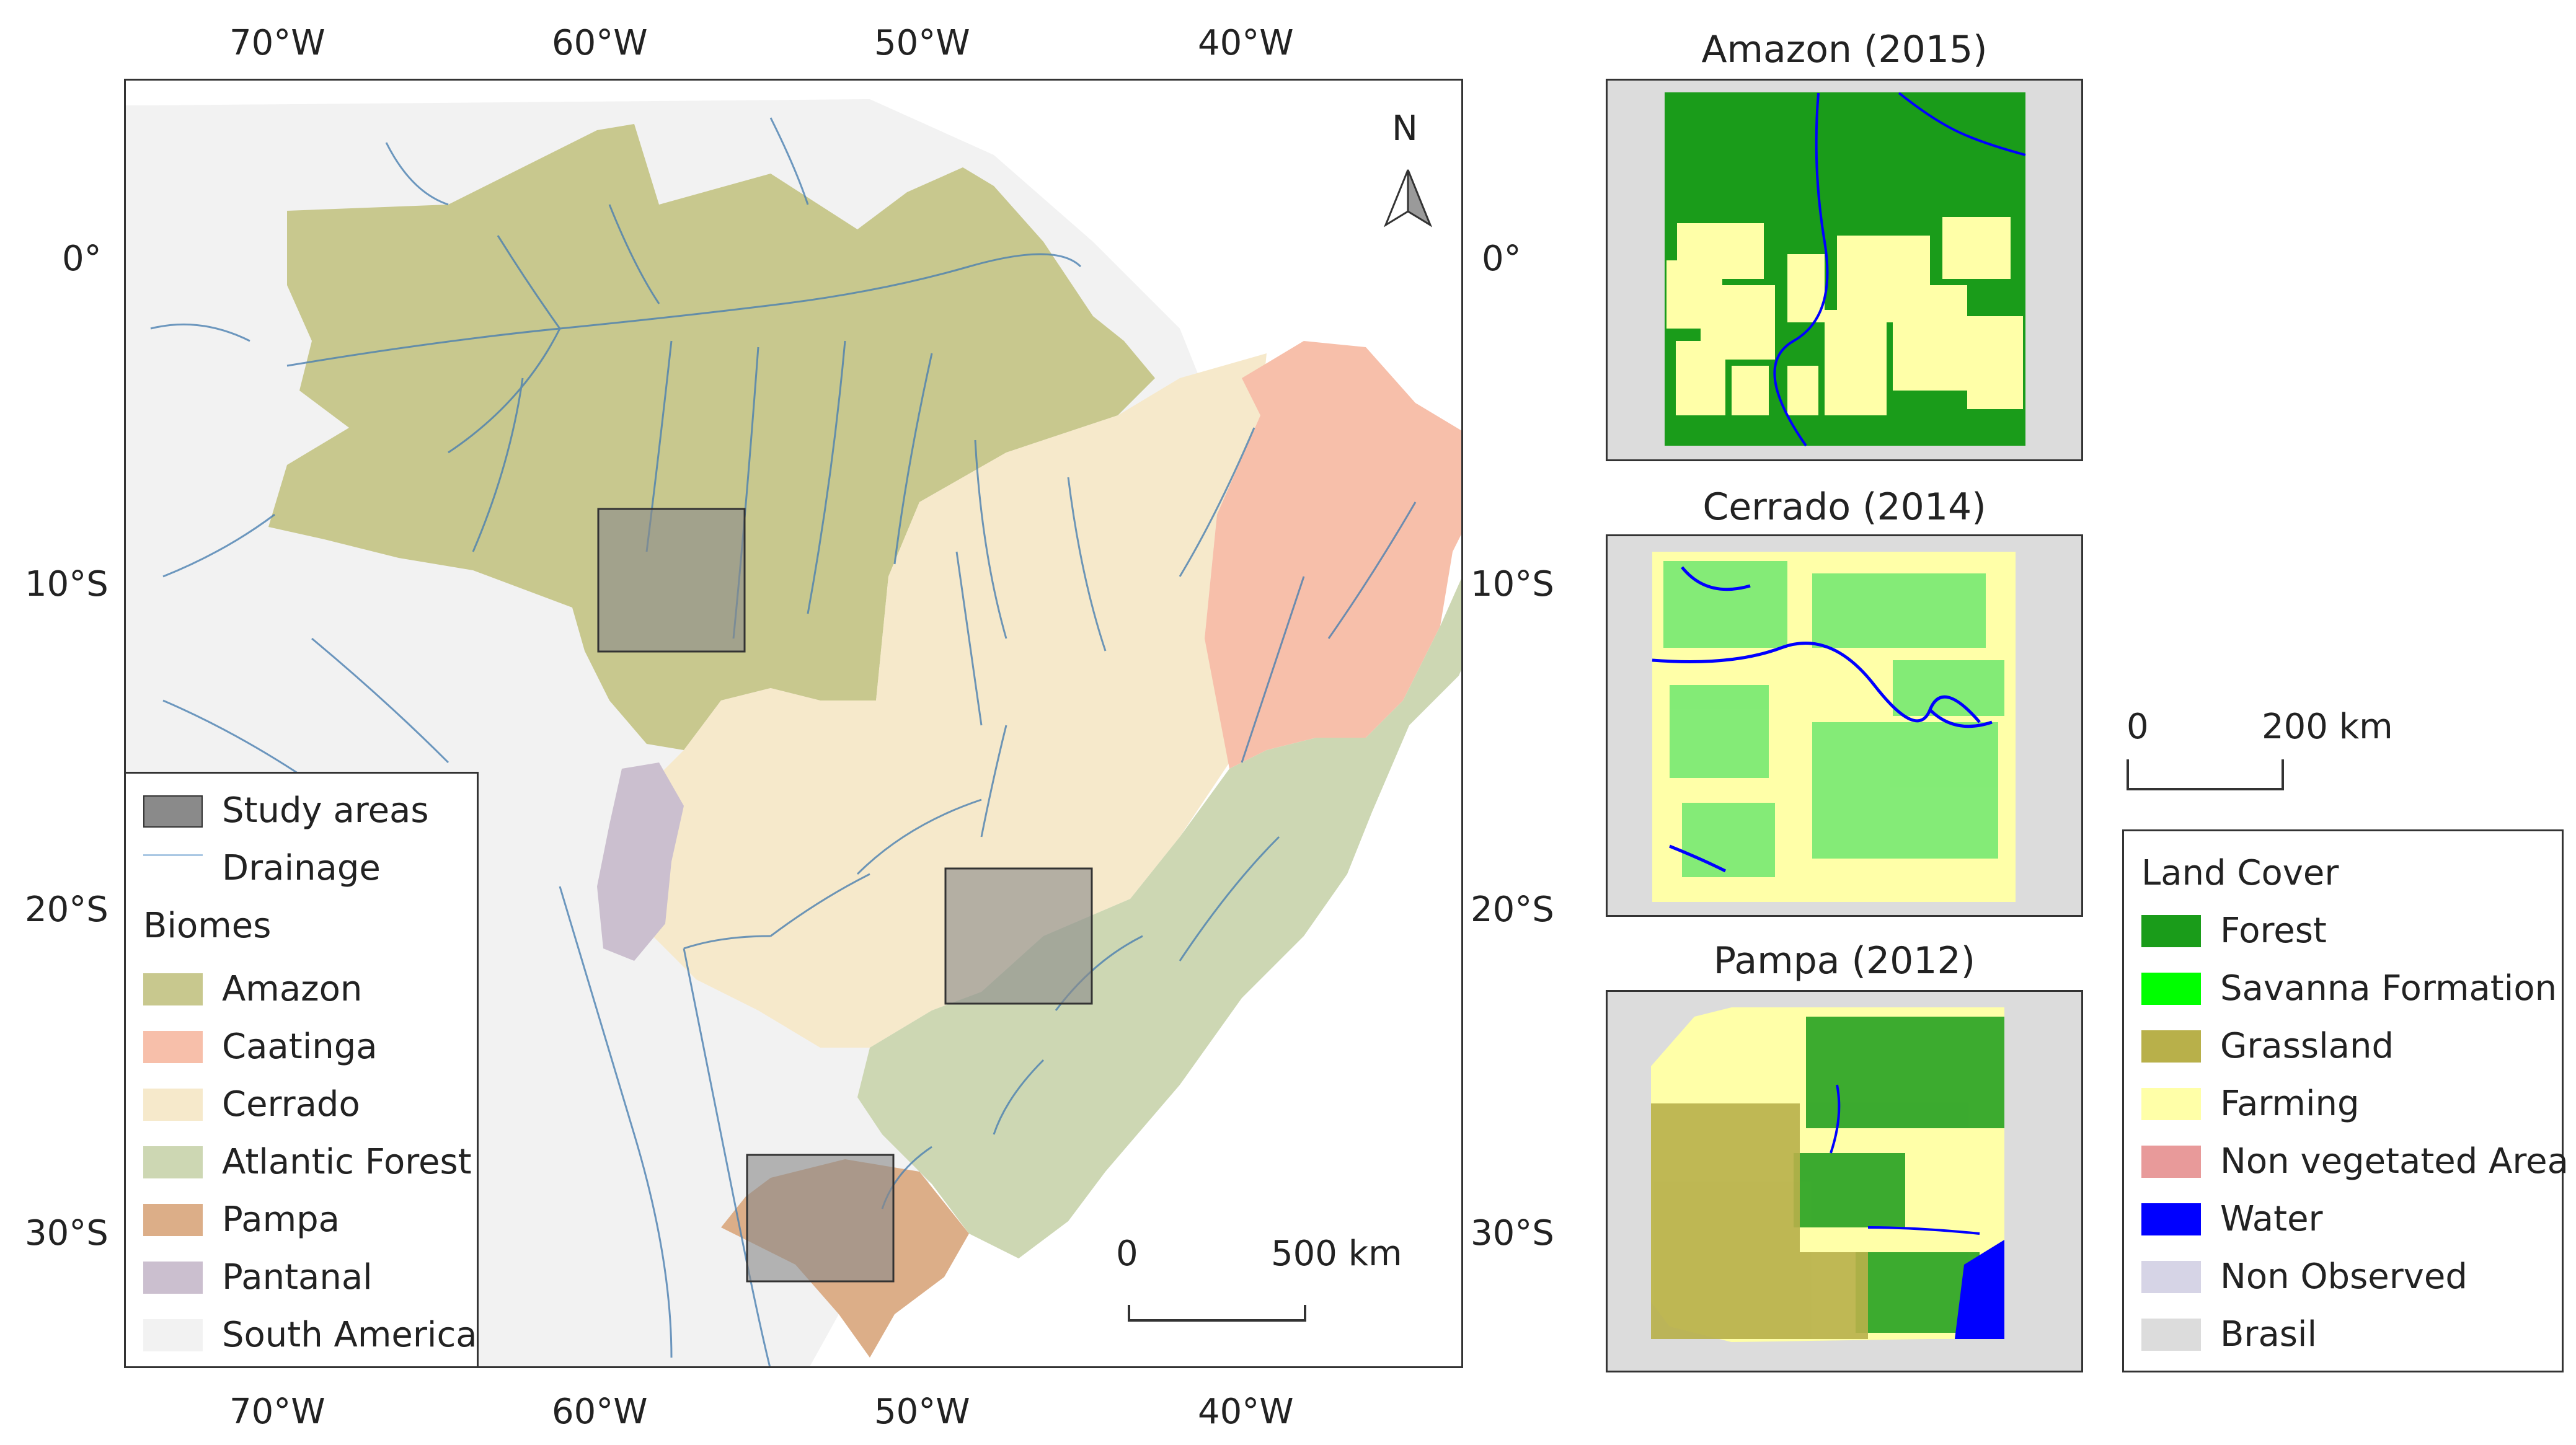 This screenshot has height=1445, width=2576. Describe the element at coordinates (2344, 1277) in the screenshot. I see `legend-label-non-observed: Non Observed` at that location.